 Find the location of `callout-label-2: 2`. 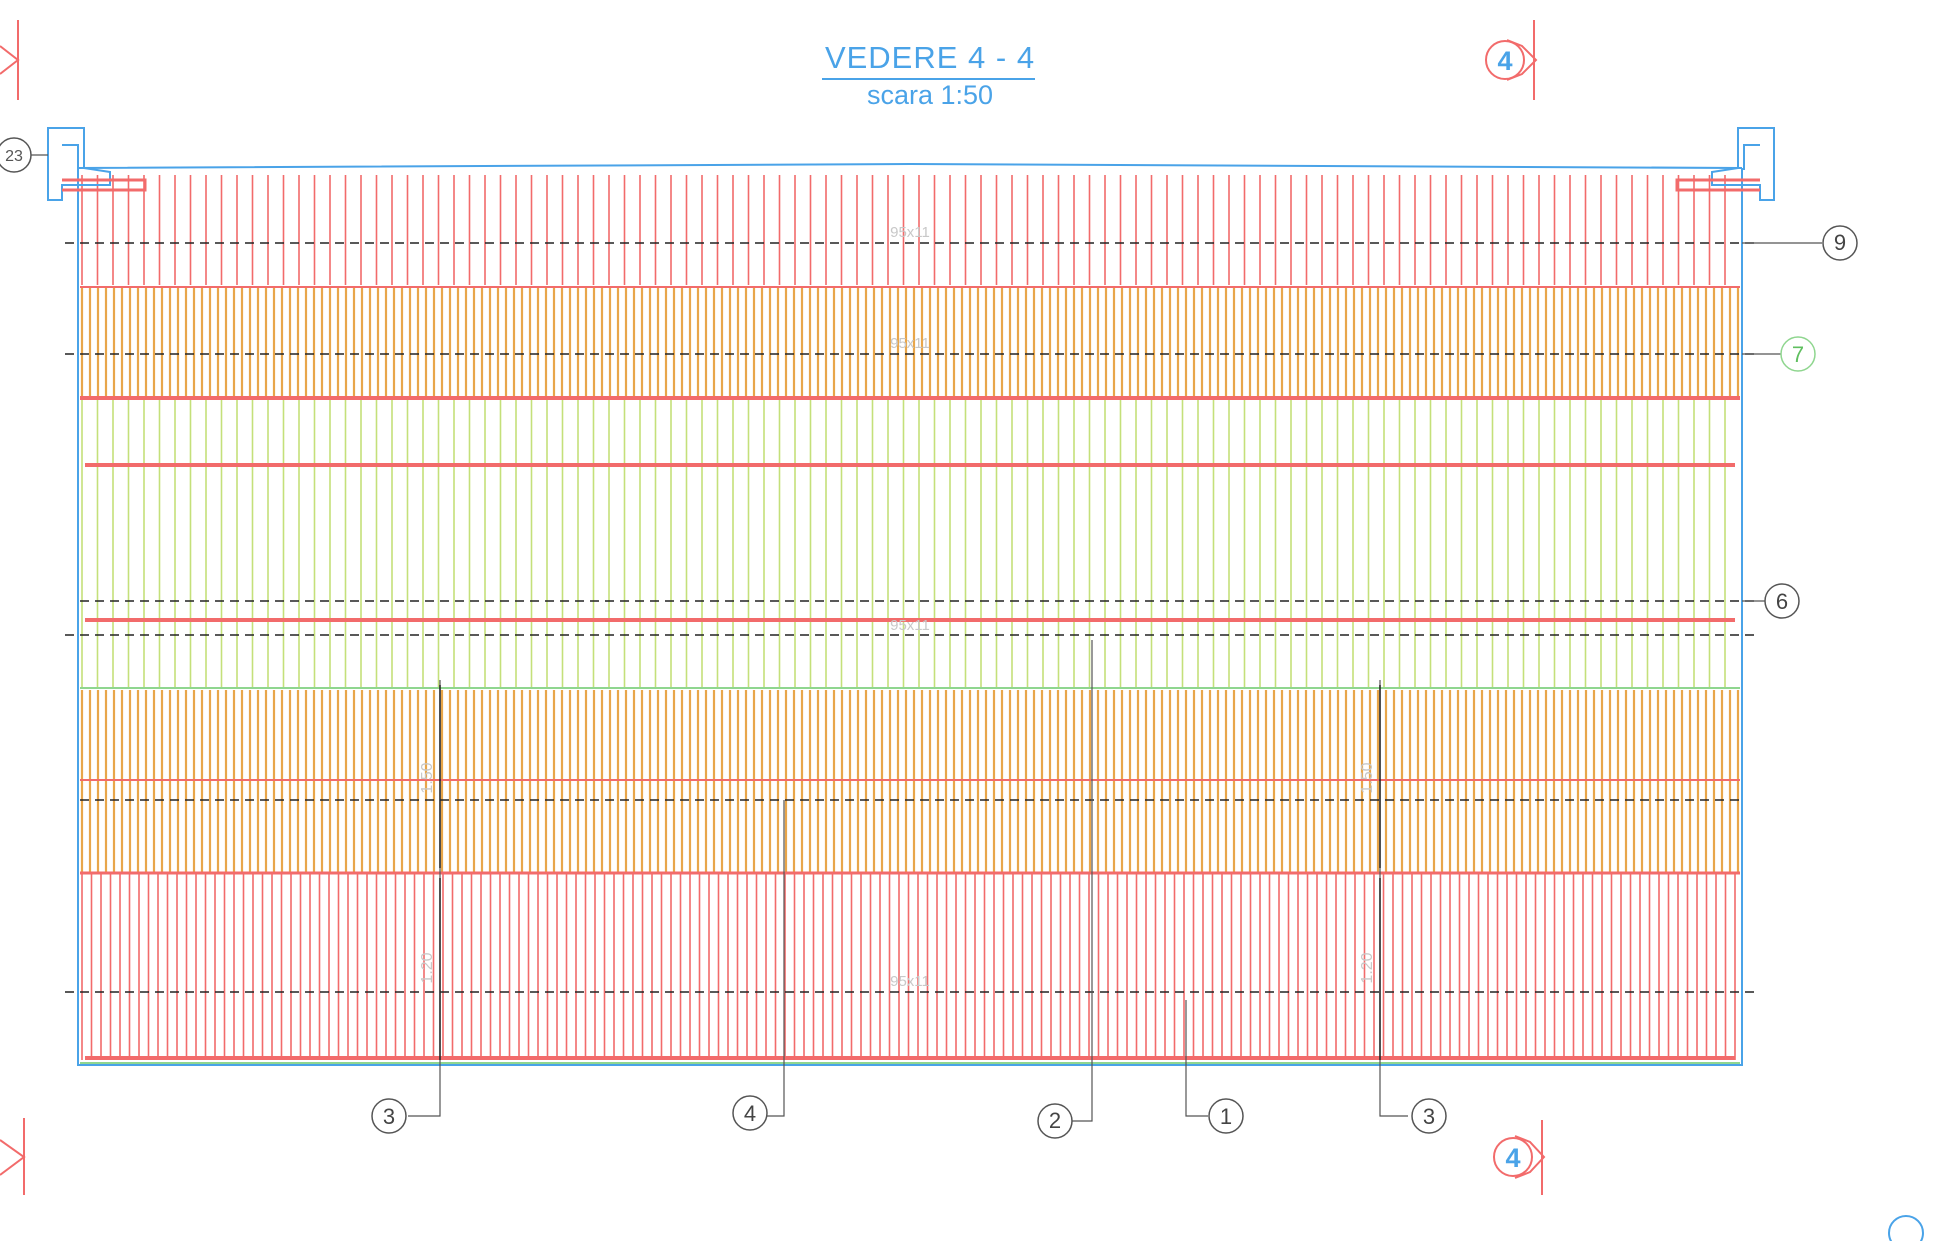

callout-label-2: 2 is located at coordinates (1055, 1120).